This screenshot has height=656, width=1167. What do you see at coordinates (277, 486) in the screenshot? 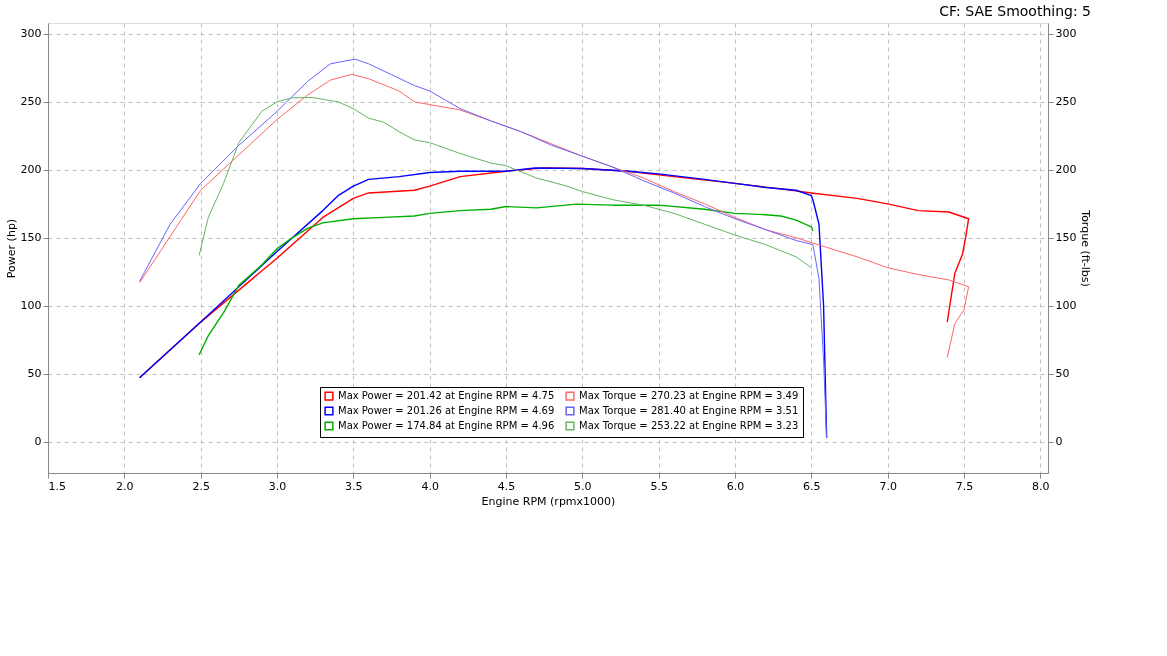
I see `x-tick-label: 3.0` at bounding box center [277, 486].